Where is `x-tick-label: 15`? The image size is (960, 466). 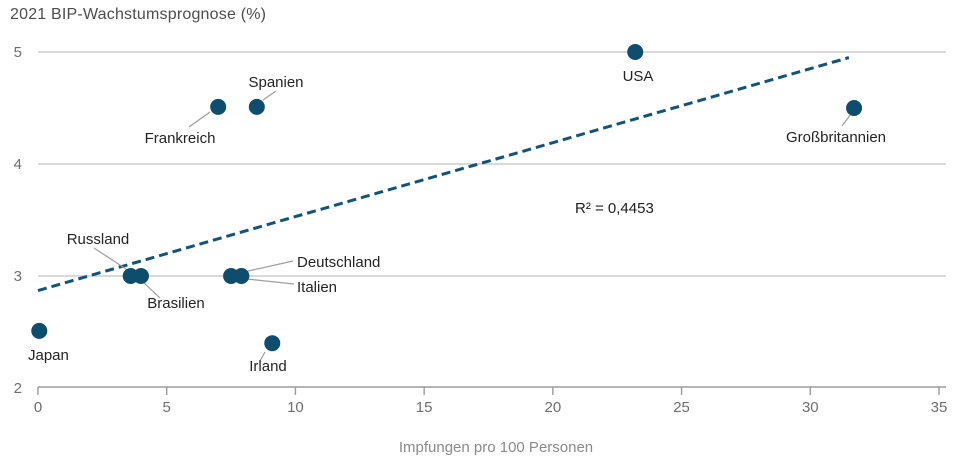 x-tick-label: 15 is located at coordinates (424, 407).